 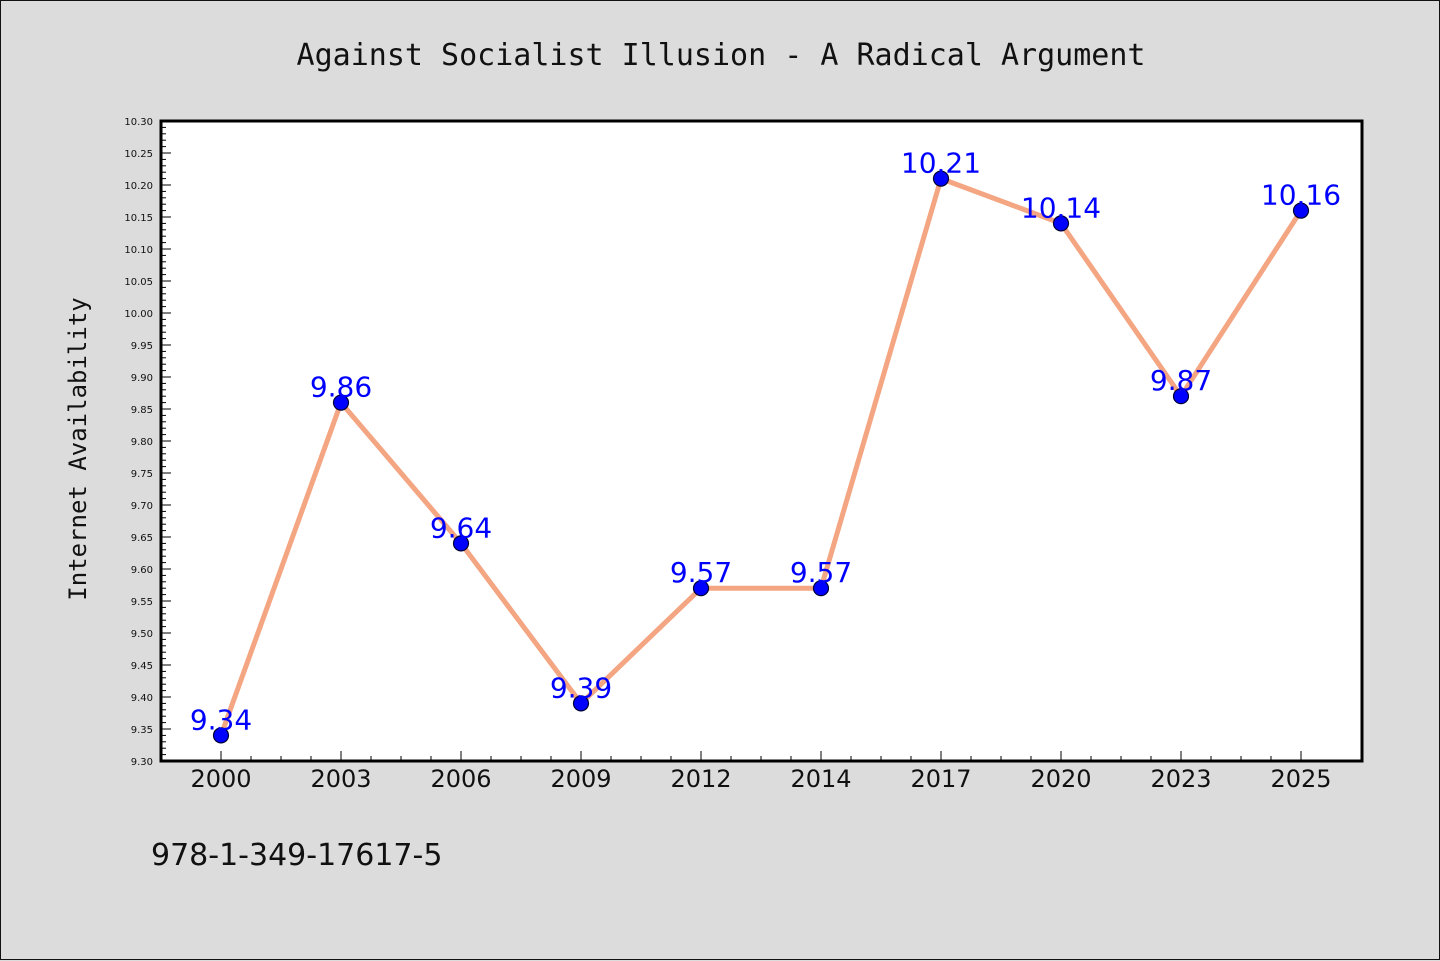 What do you see at coordinates (1181, 380) in the screenshot?
I see `data-label: 9.87` at bounding box center [1181, 380].